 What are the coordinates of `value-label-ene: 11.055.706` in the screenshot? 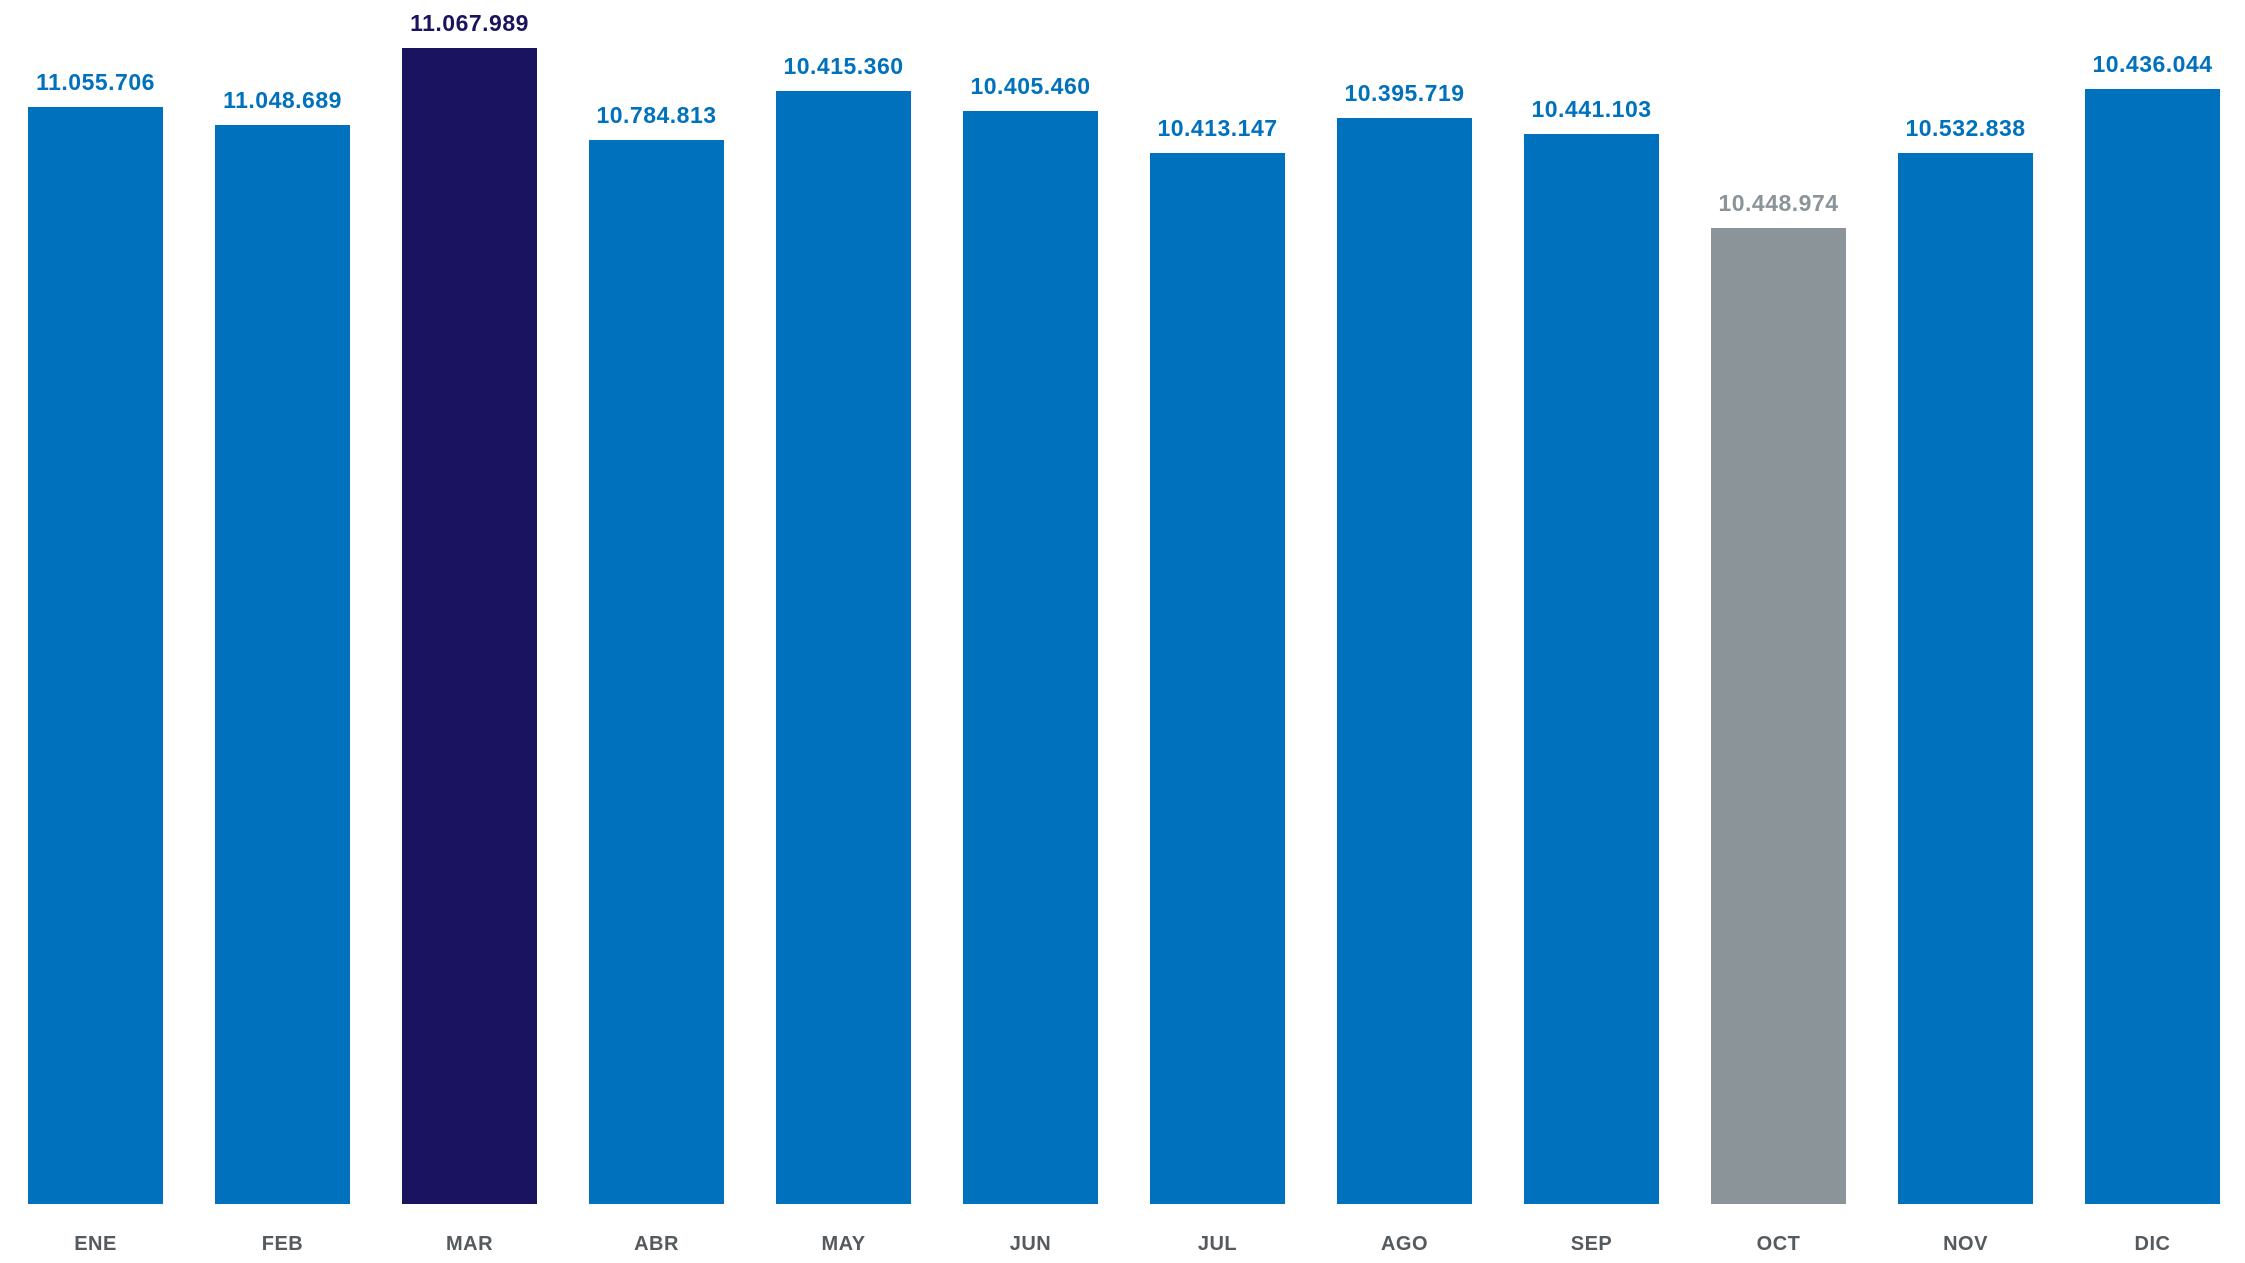 It's located at (95, 82).